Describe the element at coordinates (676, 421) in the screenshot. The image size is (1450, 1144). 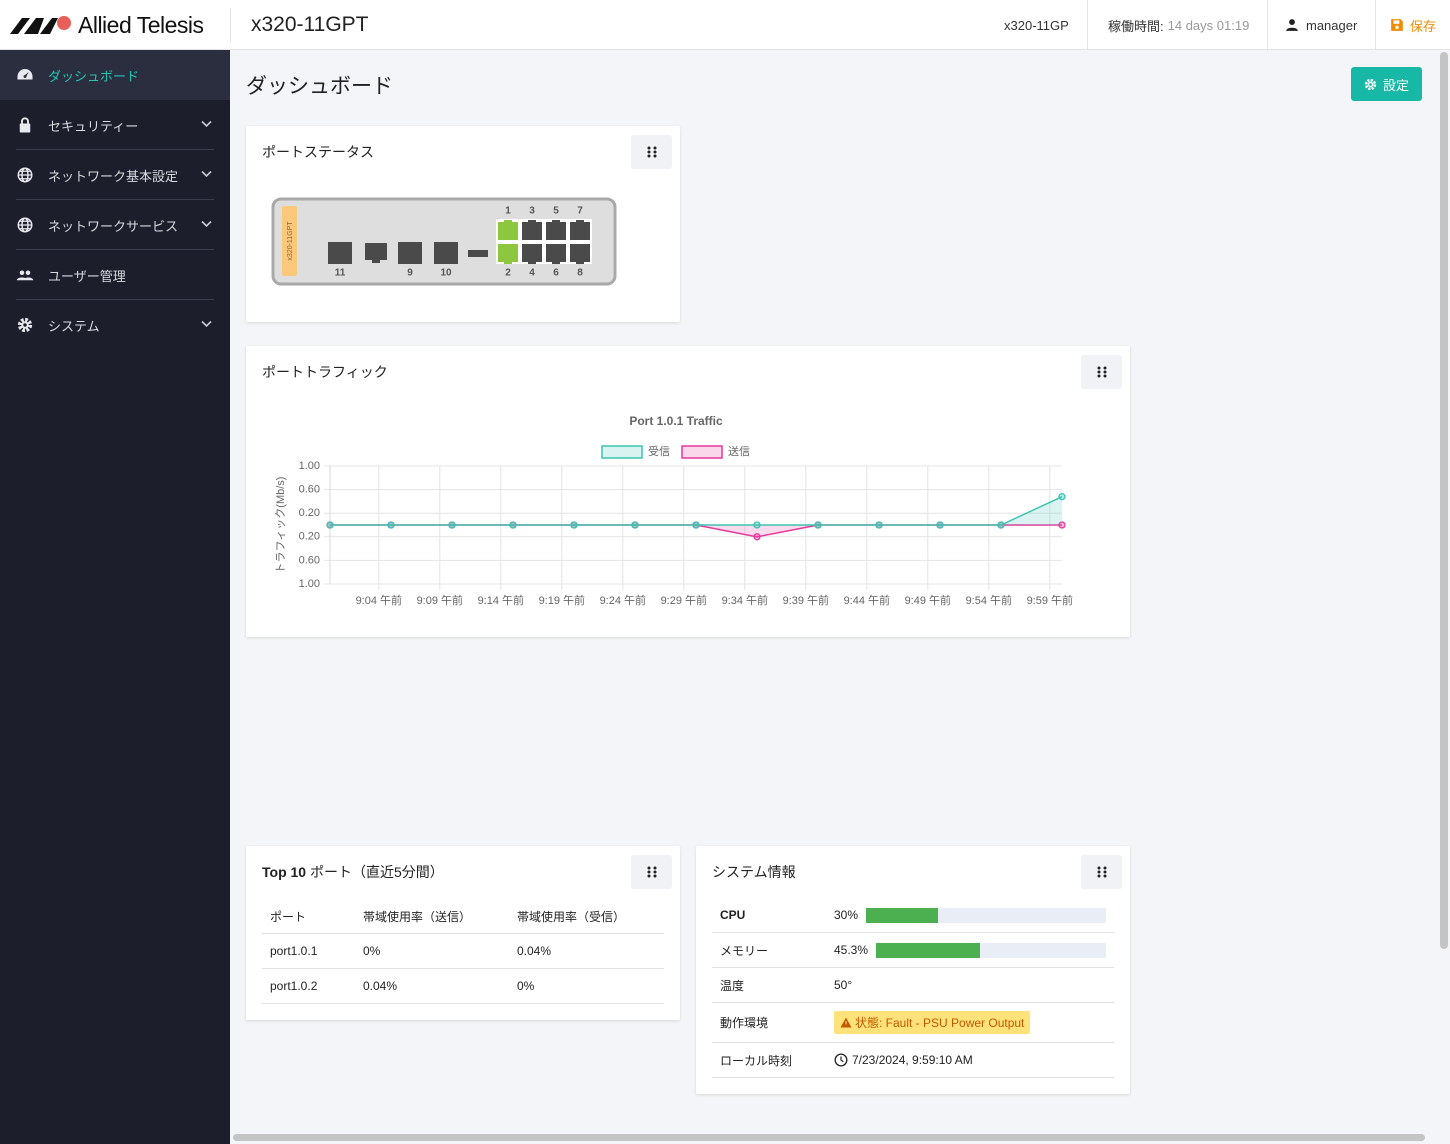
I see `chart-title: Port 1.0.1 Traffic` at that location.